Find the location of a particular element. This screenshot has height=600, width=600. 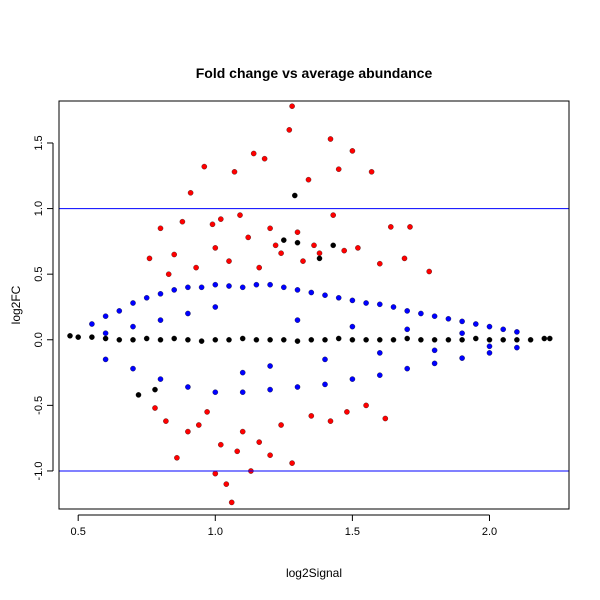

x-tick-label: 2.0 is located at coordinates (489, 532).